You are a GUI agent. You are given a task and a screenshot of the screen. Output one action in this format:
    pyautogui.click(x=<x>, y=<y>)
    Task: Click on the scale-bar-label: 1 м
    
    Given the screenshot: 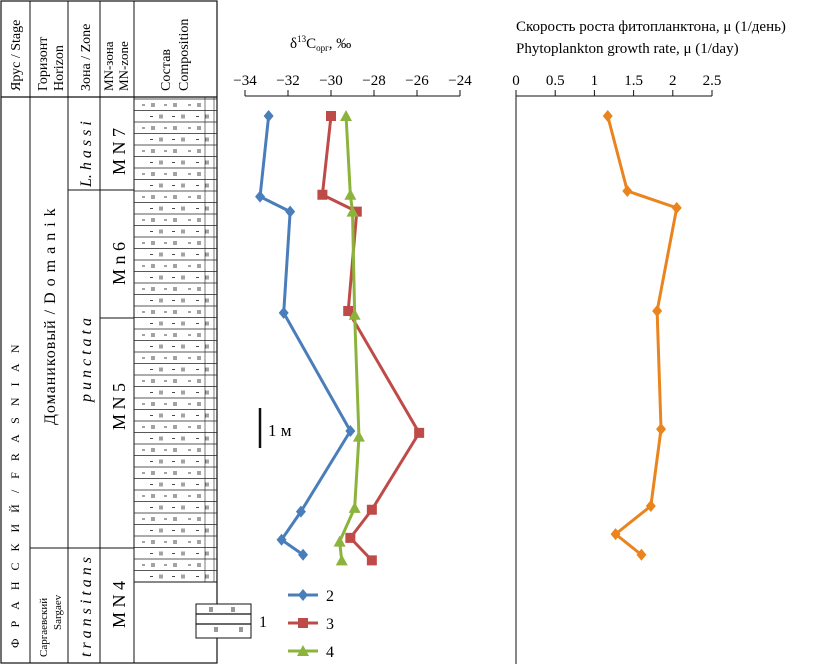 What is the action you would take?
    pyautogui.click(x=280, y=430)
    